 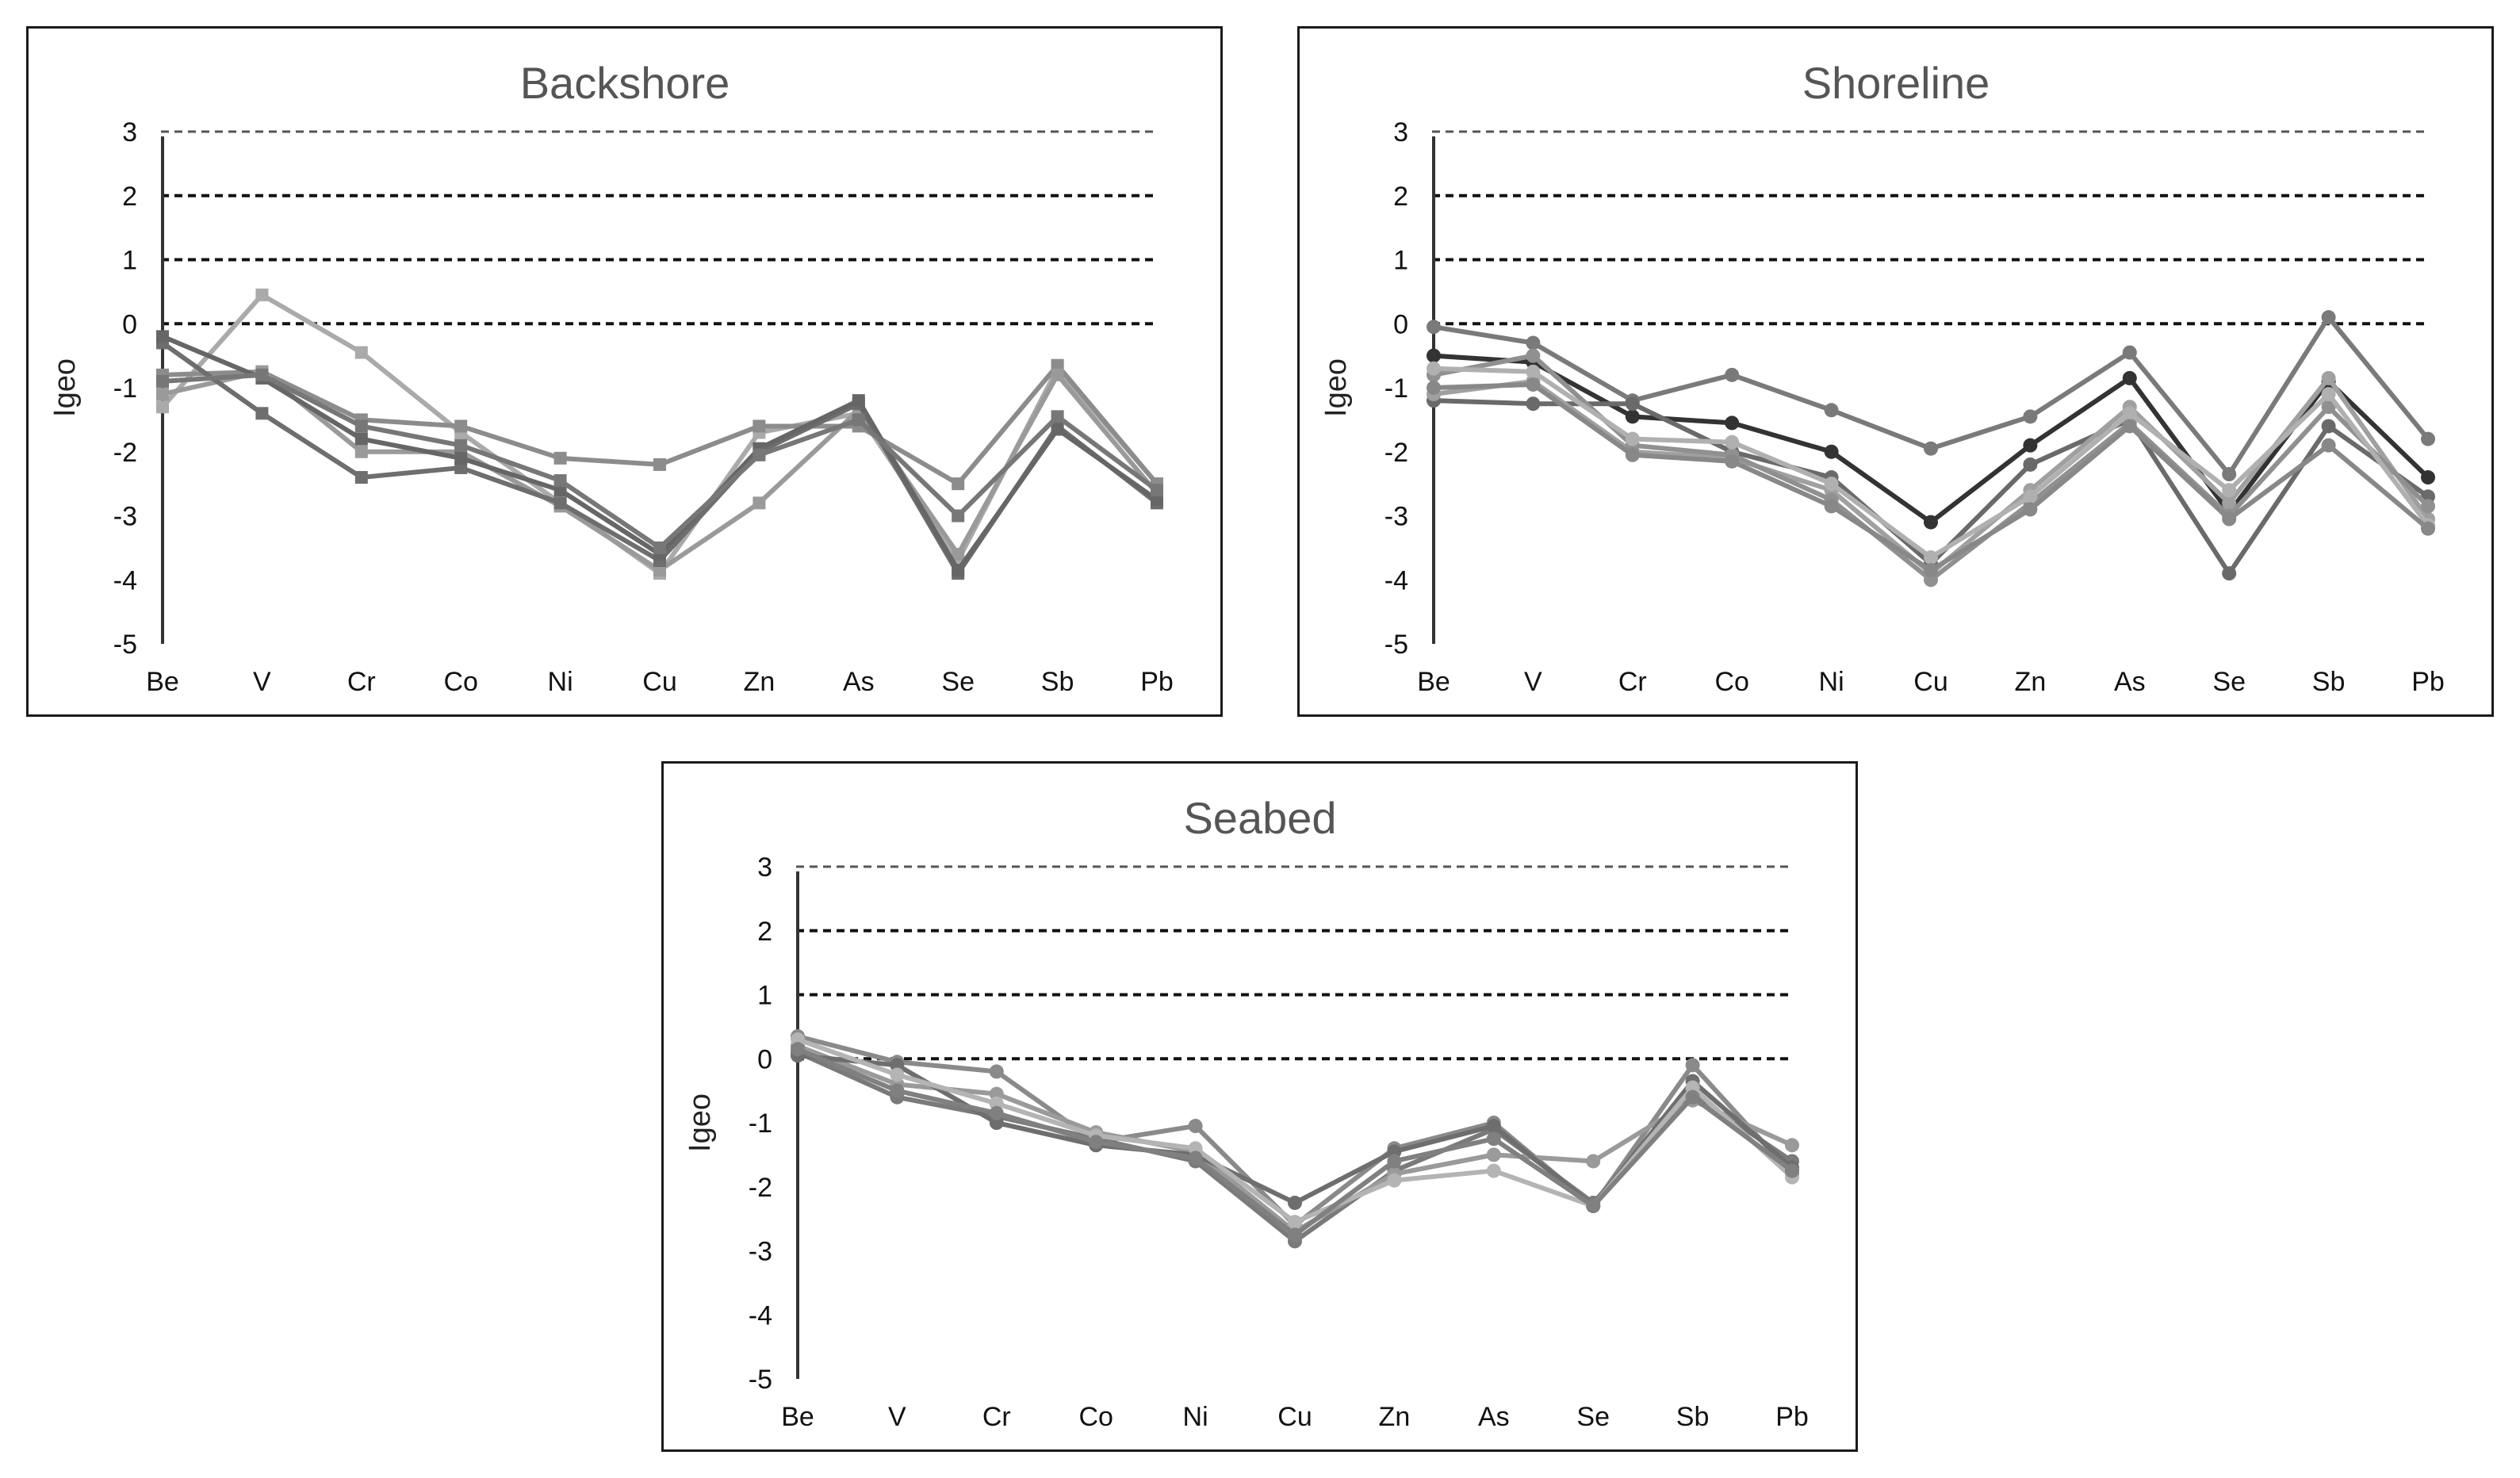 What do you see at coordinates (1400, 132) in the screenshot?
I see `y-tick-label: 3` at bounding box center [1400, 132].